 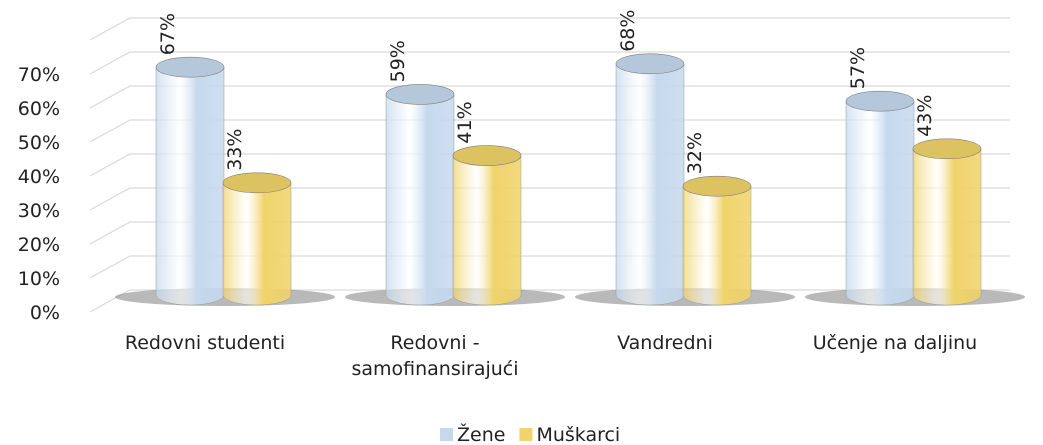 I want to click on value-label: 33%, so click(x=235, y=150).